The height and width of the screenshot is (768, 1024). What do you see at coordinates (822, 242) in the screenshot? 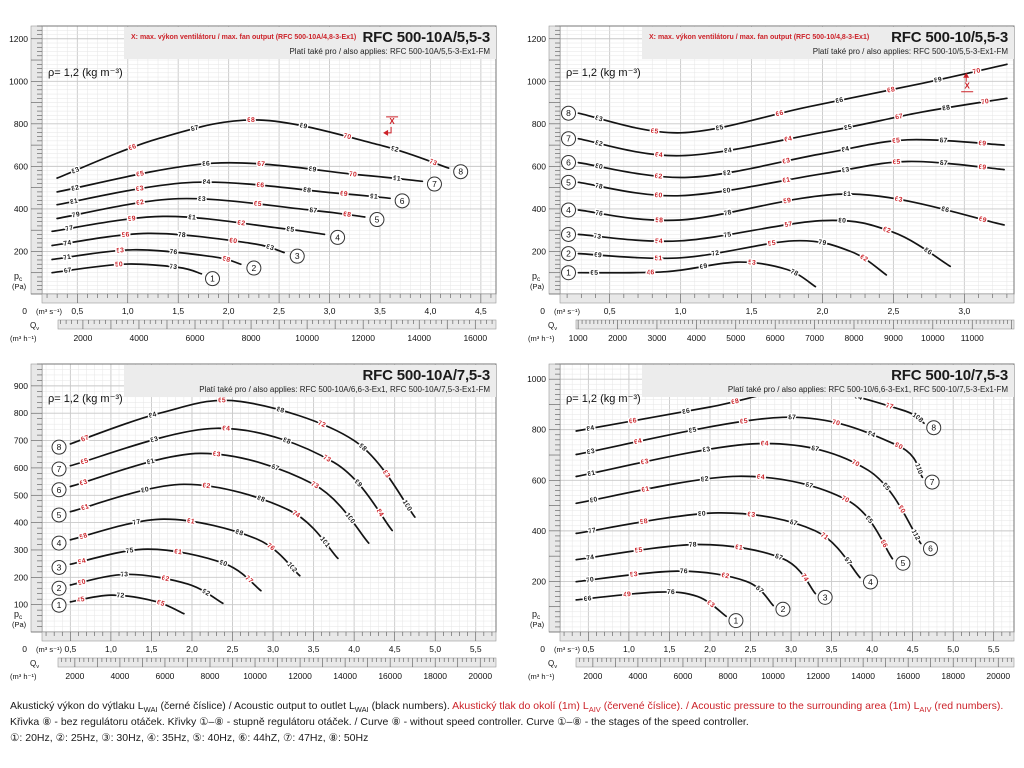
I see `curve-label: 79` at bounding box center [822, 242].